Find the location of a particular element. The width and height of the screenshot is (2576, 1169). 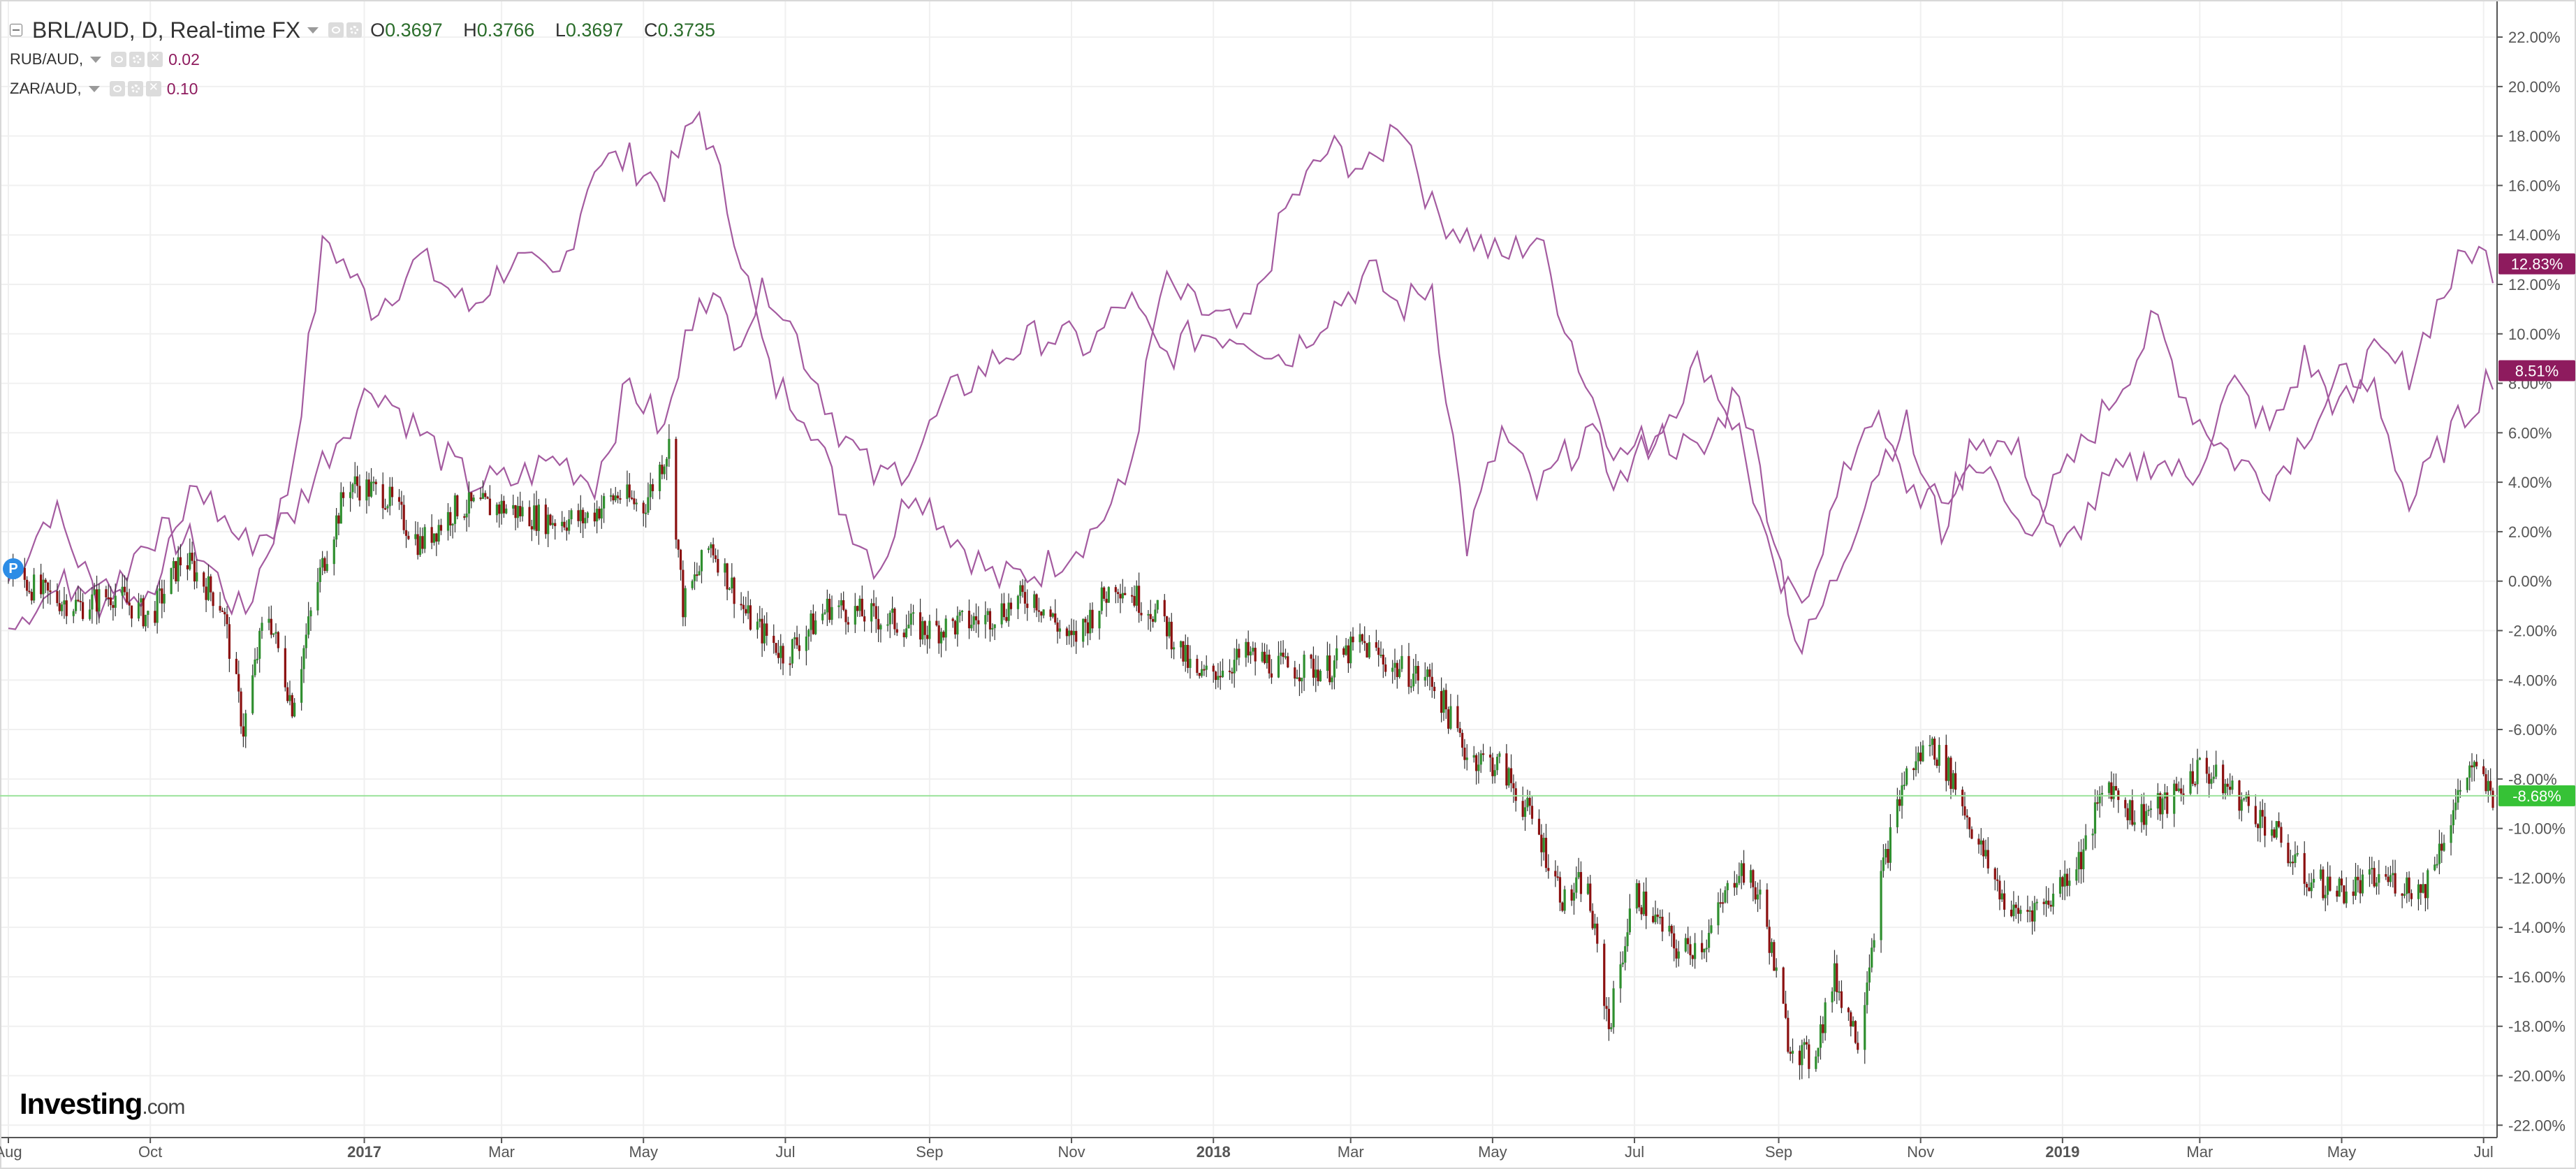

y-tick-label: -20.00% is located at coordinates (2537, 1076).